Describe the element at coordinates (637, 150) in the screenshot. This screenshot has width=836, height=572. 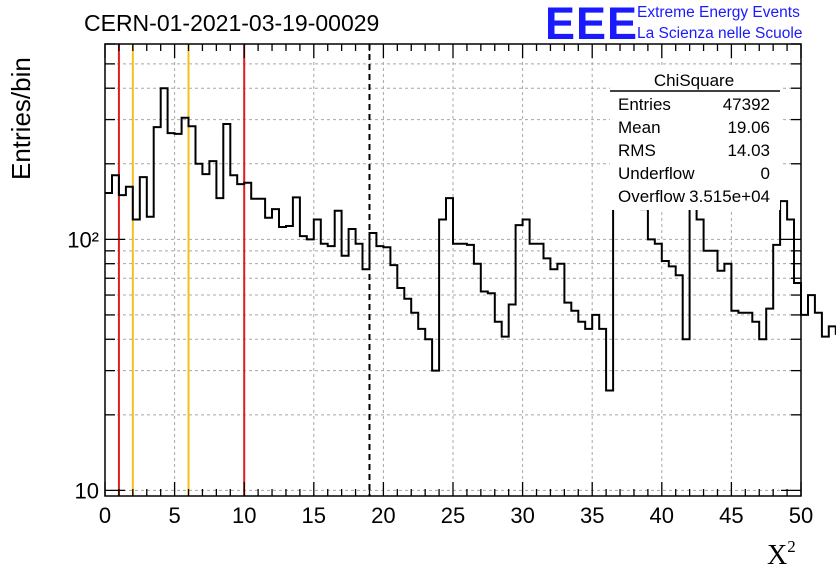
I see `stats-row-label: RMS` at that location.